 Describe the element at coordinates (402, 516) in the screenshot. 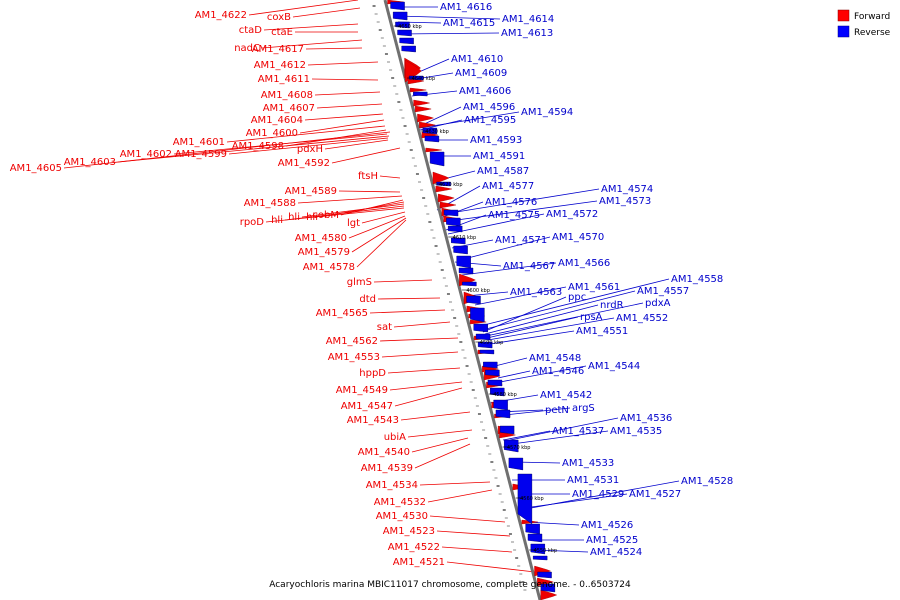

I see `forward-gene-label: AM1_4530` at that location.